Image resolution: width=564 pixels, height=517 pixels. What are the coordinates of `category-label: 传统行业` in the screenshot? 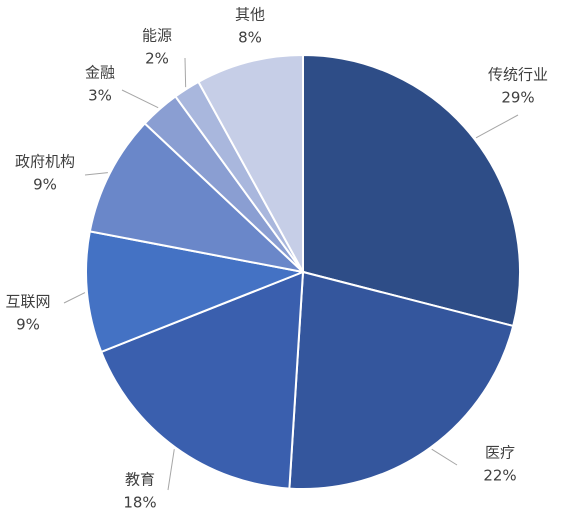 It's located at (518, 75).